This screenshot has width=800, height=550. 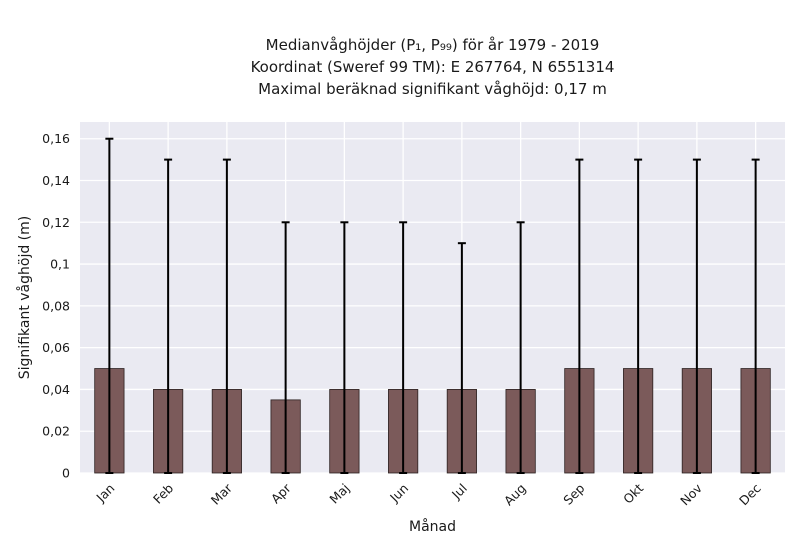 I want to click on x-tick-label: Feb, so click(x=163, y=493).